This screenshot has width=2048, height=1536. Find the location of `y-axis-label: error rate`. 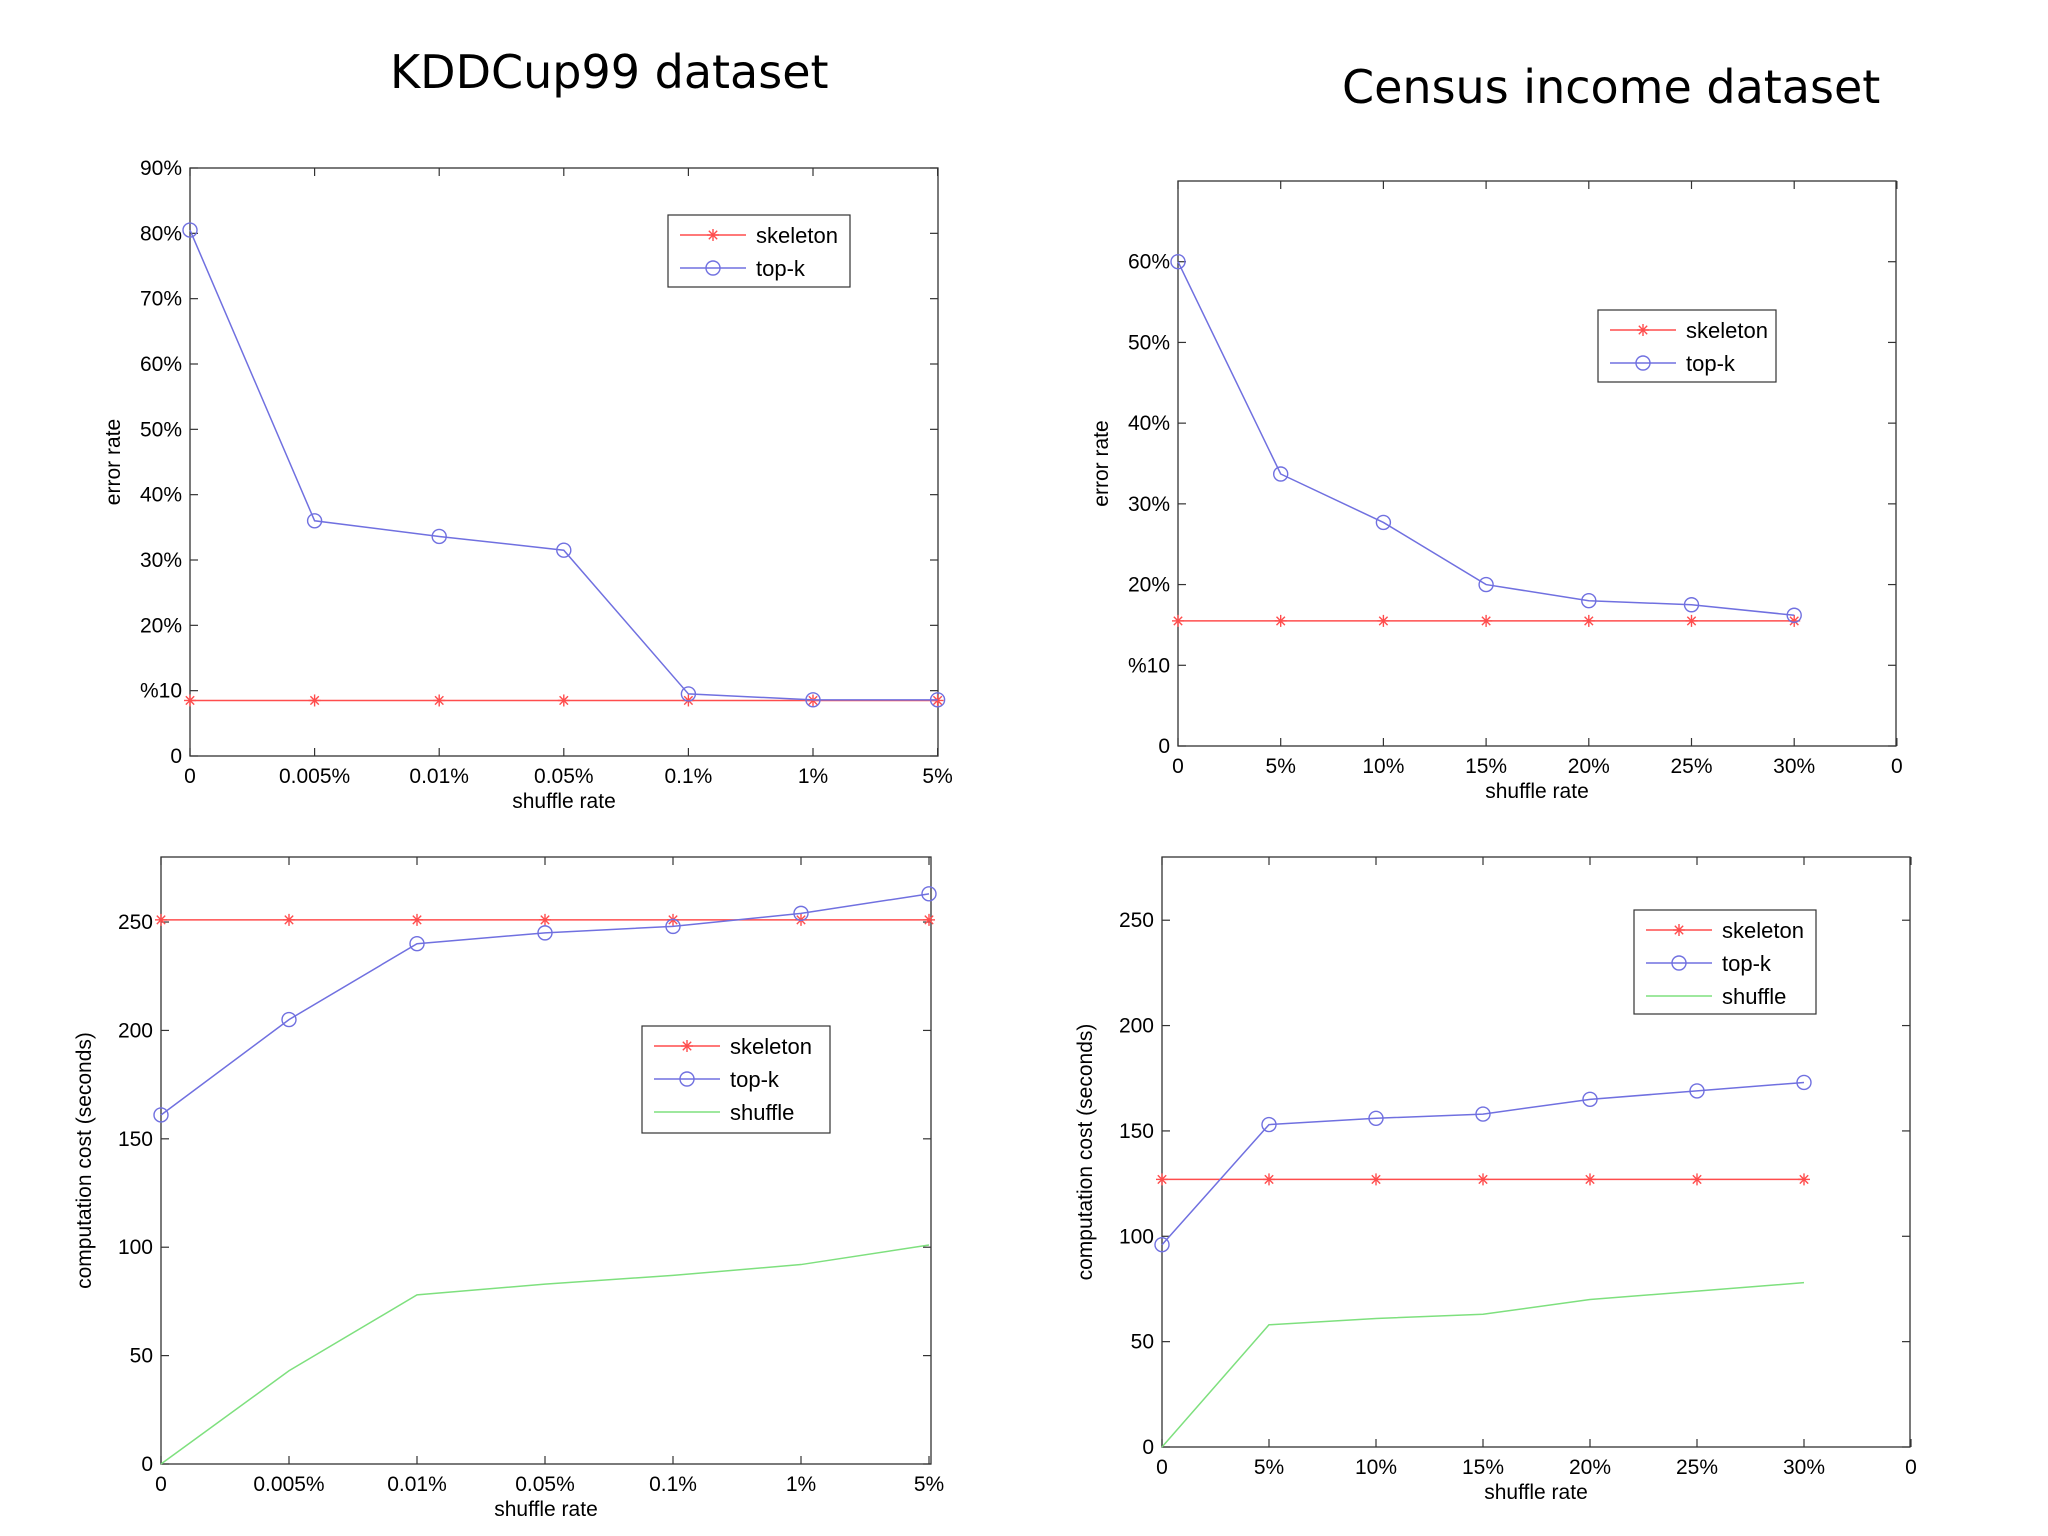

y-axis-label: error rate is located at coordinates (1101, 463).